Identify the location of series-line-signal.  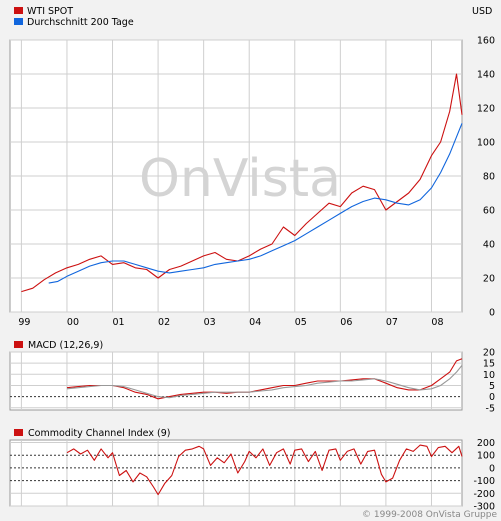
(264, 382).